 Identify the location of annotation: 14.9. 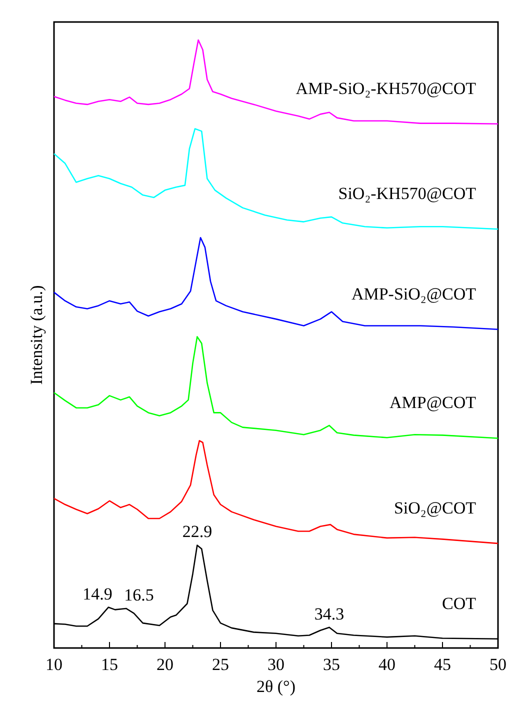
(97, 594).